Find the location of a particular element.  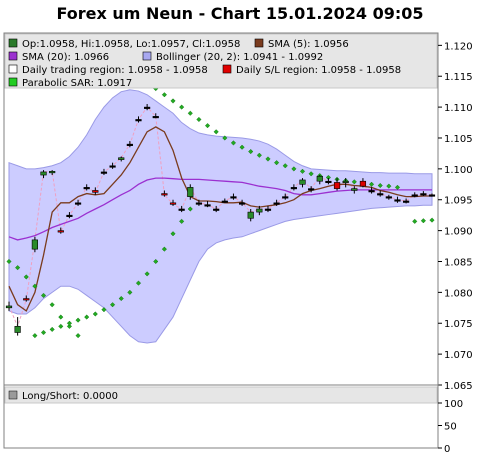

long-short-axis: 100 50 0 is located at coordinates (450, 427).